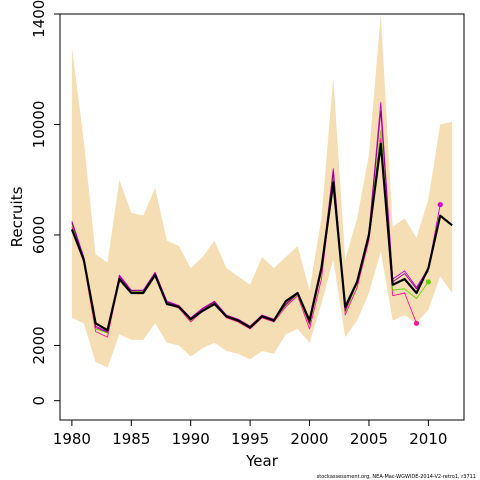 This screenshot has height=480, width=480. I want to click on x-tick-label-2010: 2010, so click(428, 439).